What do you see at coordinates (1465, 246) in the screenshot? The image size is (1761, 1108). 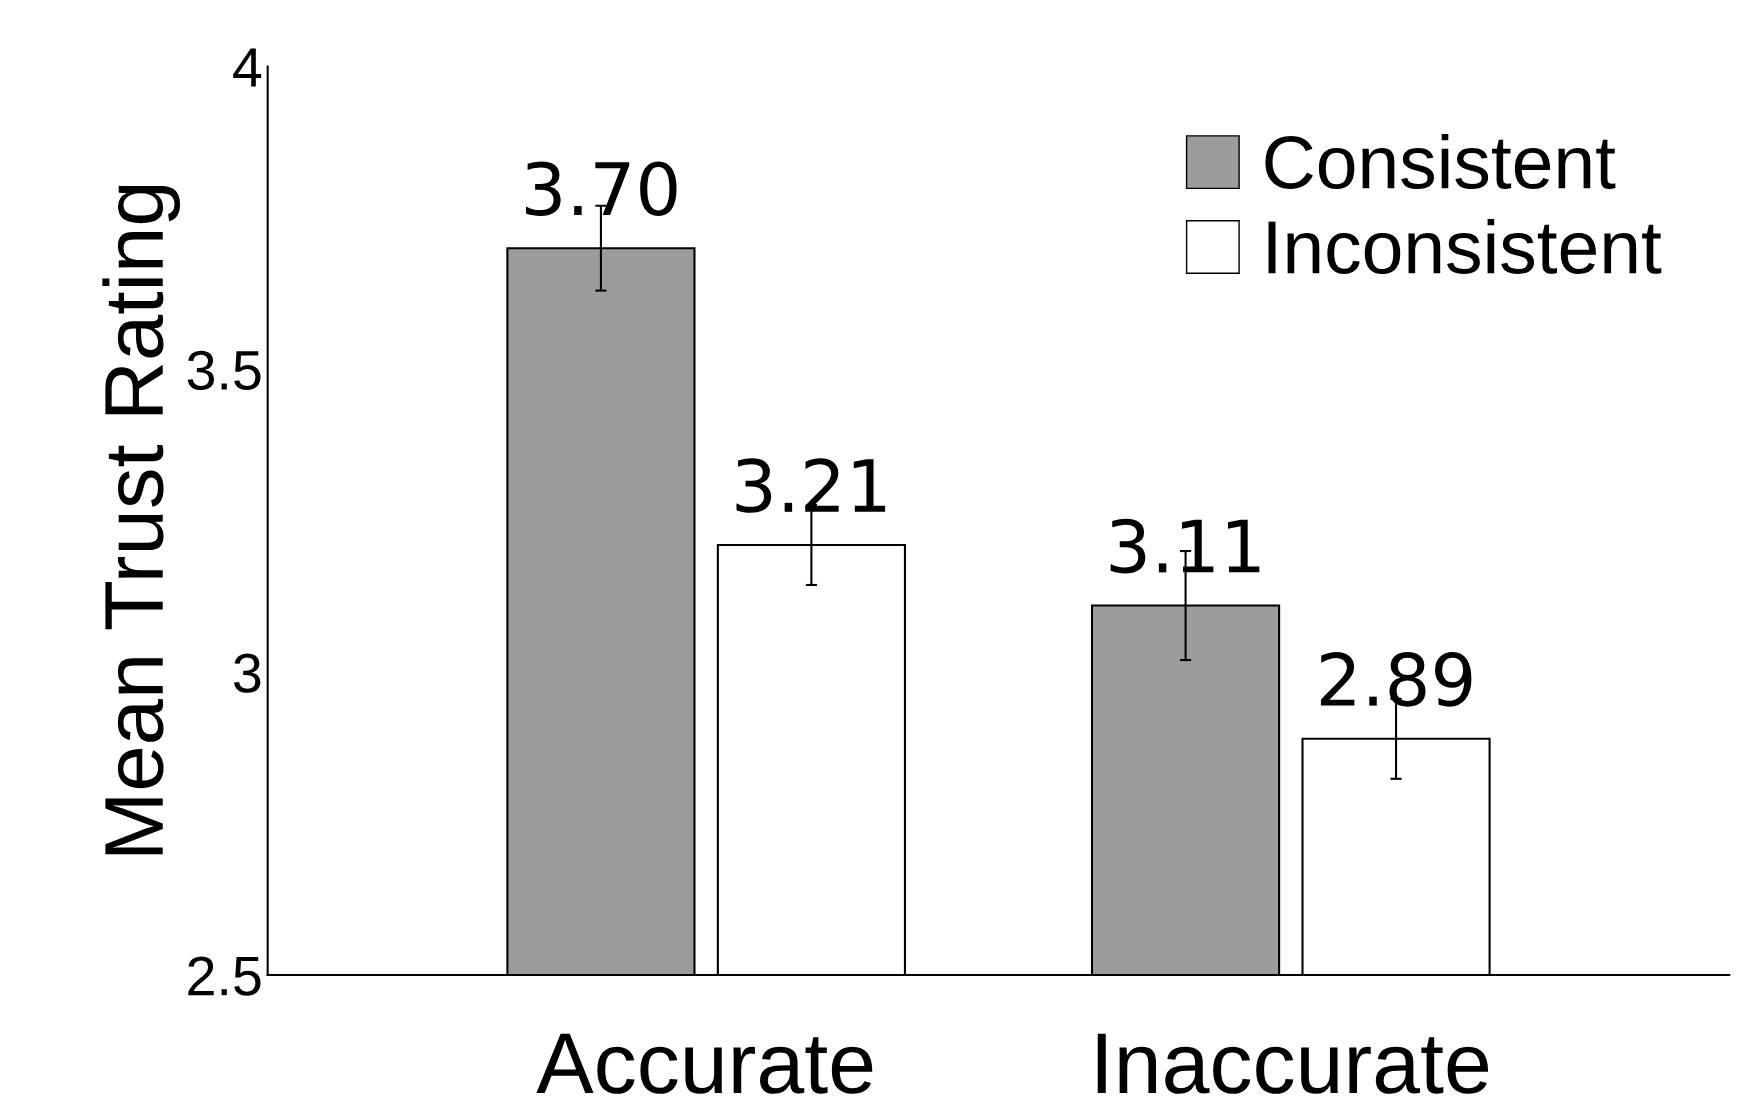 I see `legend-label: Inconsistent` at bounding box center [1465, 246].